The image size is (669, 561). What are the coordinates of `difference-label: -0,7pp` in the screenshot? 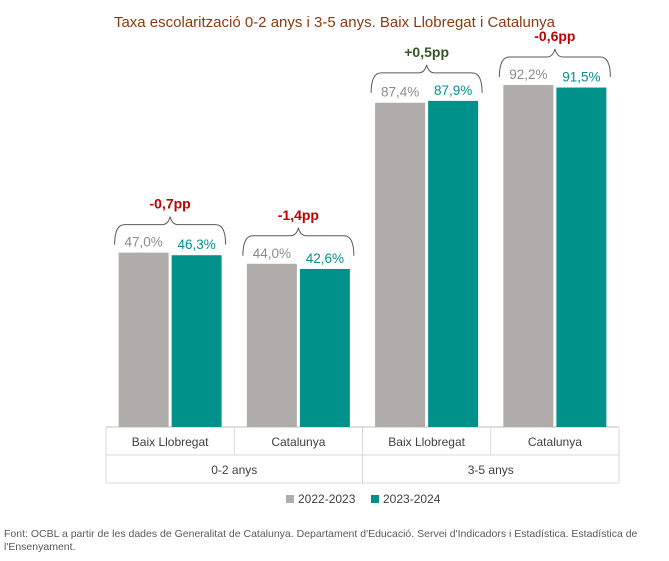 It's located at (170, 204).